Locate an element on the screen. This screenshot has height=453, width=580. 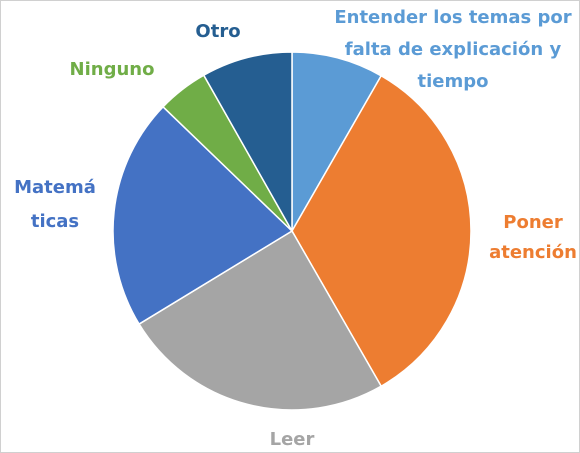
slice-label: Leer is located at coordinates (292, 439).